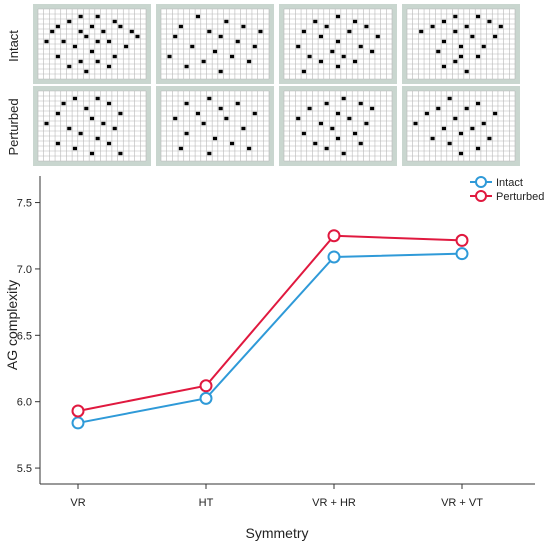  What do you see at coordinates (13, 46) in the screenshot?
I see `row-label-intact: Intact` at bounding box center [13, 46].